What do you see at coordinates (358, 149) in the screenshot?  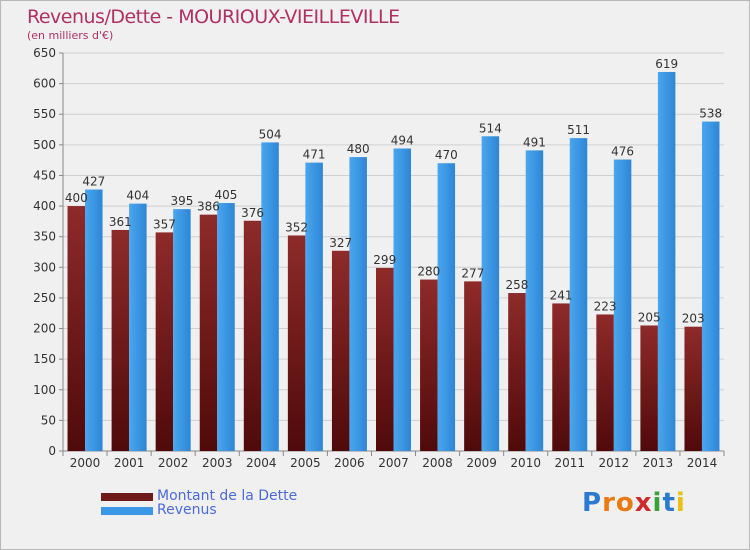 I see `data-label-revenus: 480` at bounding box center [358, 149].